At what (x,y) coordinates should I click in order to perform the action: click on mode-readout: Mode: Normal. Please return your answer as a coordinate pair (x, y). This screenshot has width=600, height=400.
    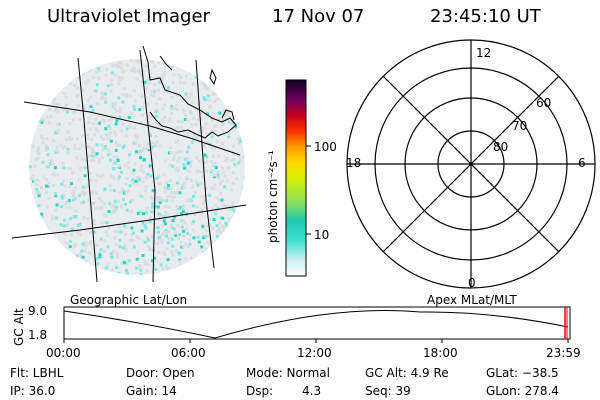
    Looking at the image, I should click on (288, 373).